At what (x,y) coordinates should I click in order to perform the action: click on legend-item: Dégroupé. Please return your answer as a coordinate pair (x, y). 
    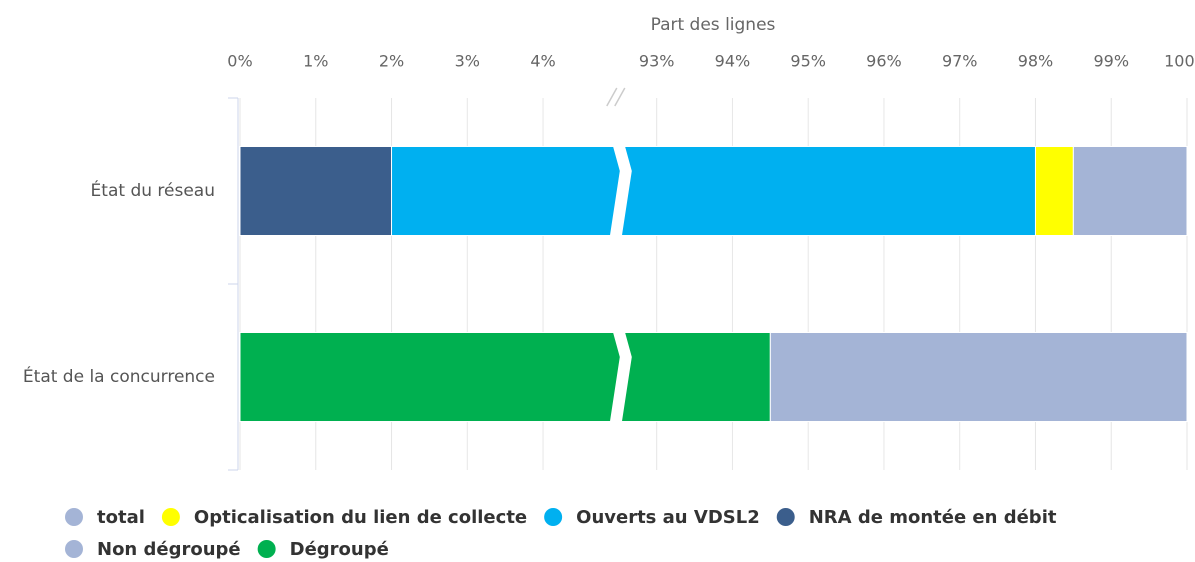
    Looking at the image, I should click on (323, 549).